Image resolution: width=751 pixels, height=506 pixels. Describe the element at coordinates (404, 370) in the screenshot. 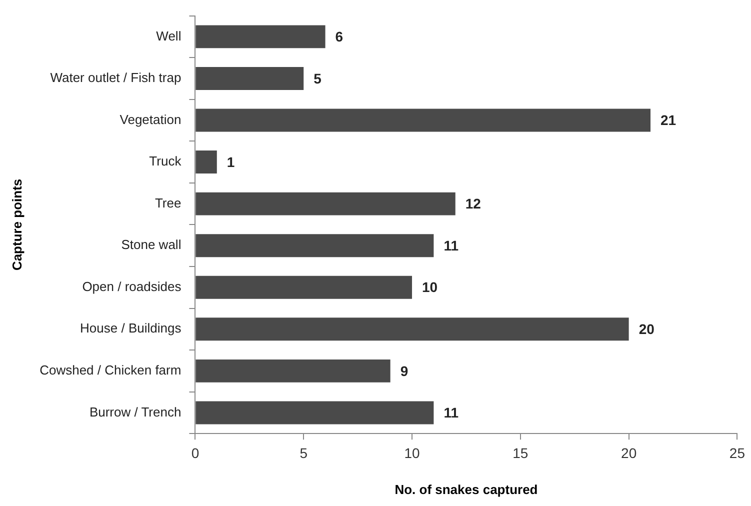

I see `data-label: 9` at that location.